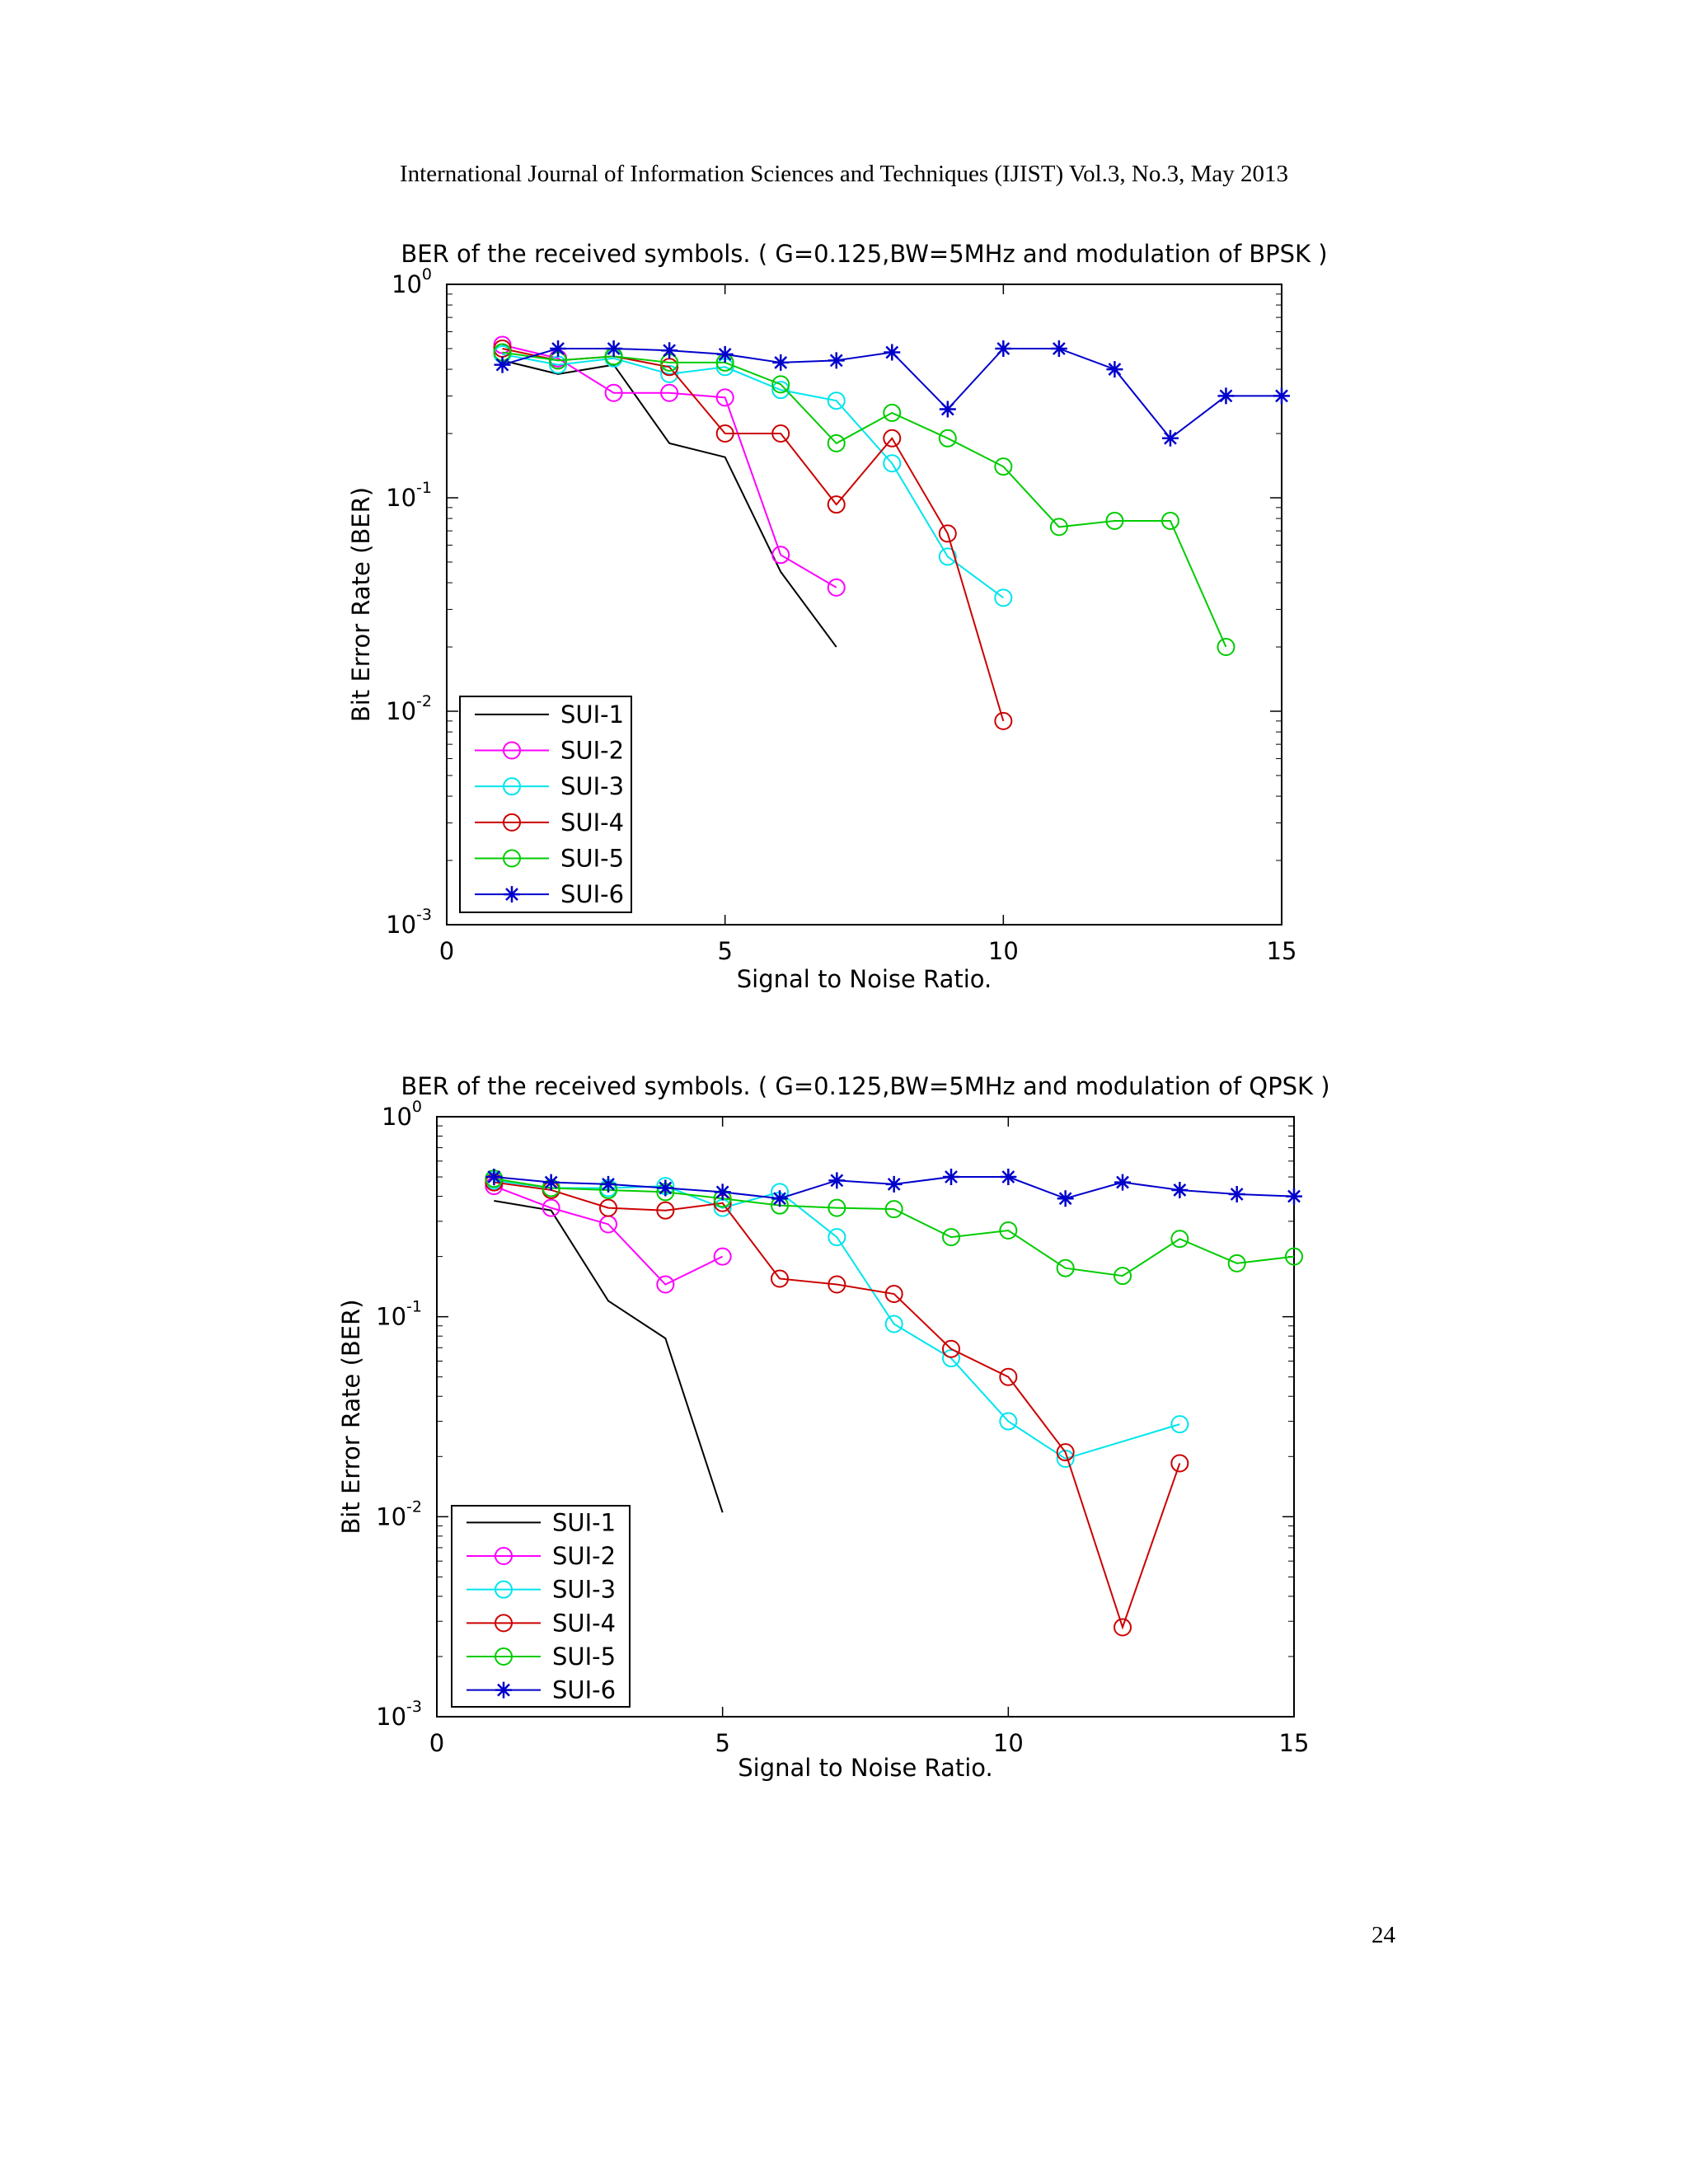 This screenshot has height=2184, width=1688. Describe the element at coordinates (1383, 1935) in the screenshot. I see `page-number: 24` at that location.